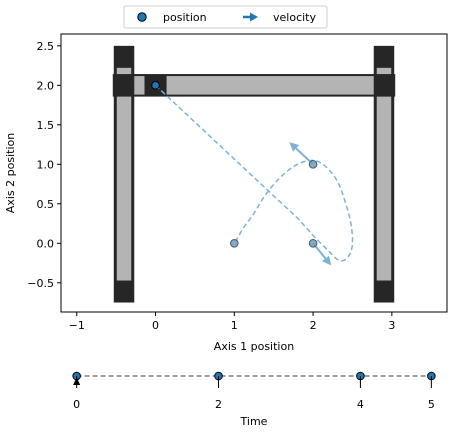 This screenshot has height=432, width=450. What do you see at coordinates (124, 174) in the screenshot?
I see `left-rail` at bounding box center [124, 174].